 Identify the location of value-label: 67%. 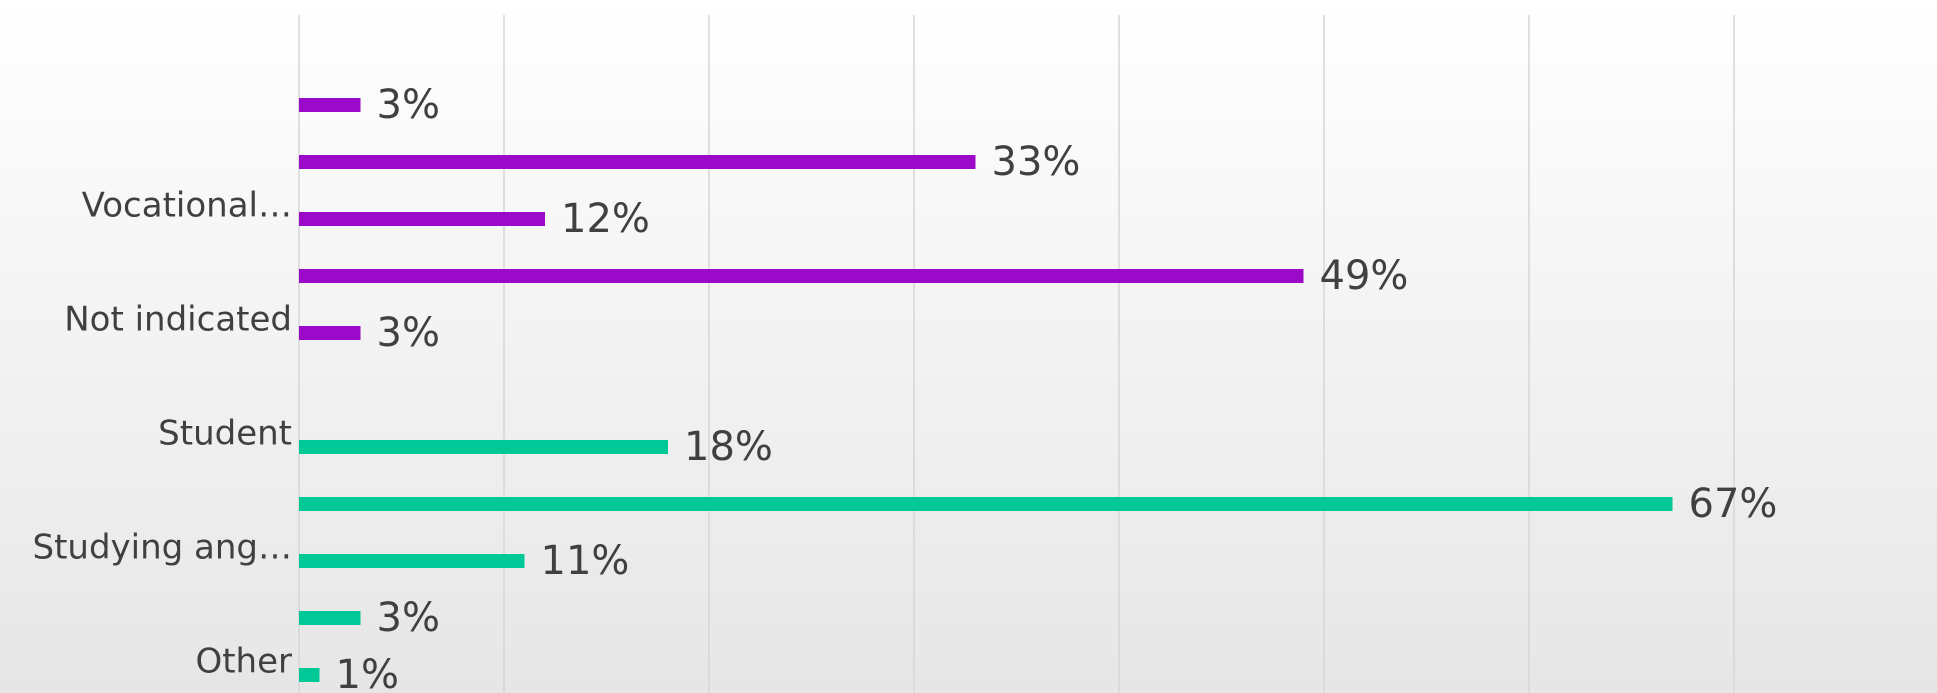
(1733, 504).